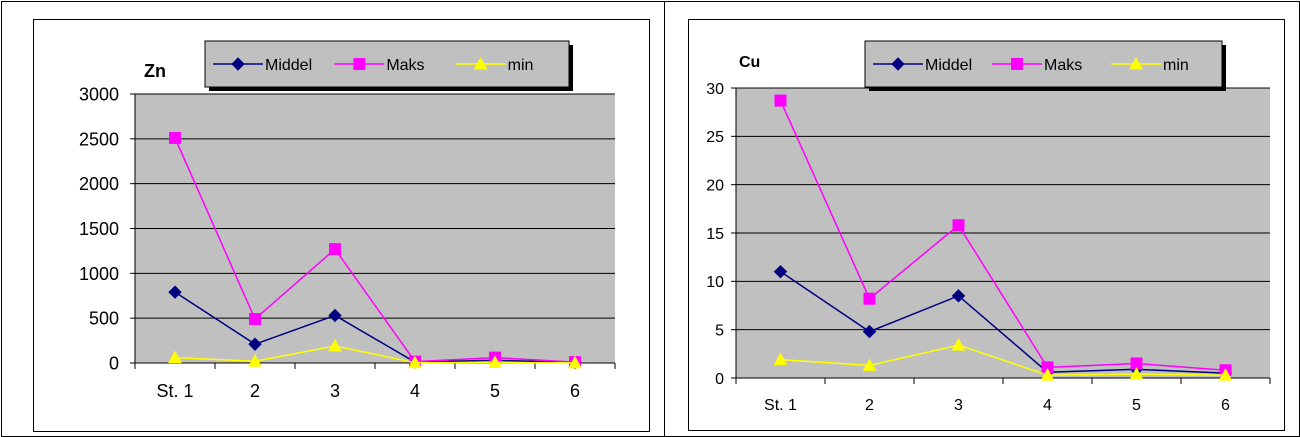 This screenshot has height=437, width=1300. I want to click on cu-legend-label: Middel, so click(948, 65).